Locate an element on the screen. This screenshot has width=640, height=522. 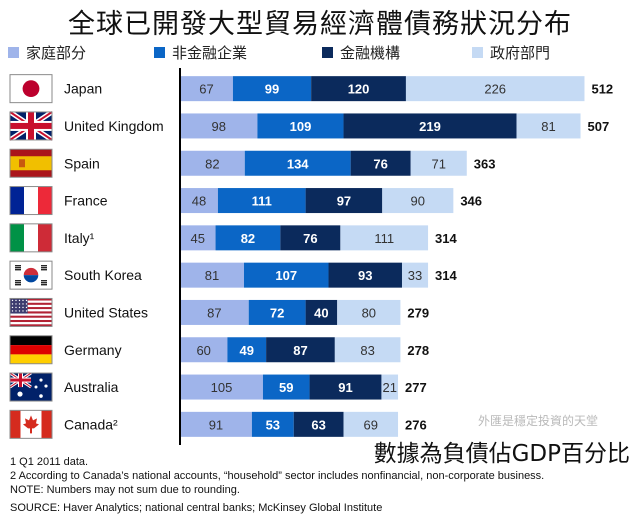
watermark-text: 外匯是穩定投資的天堂 is located at coordinates (538, 421).